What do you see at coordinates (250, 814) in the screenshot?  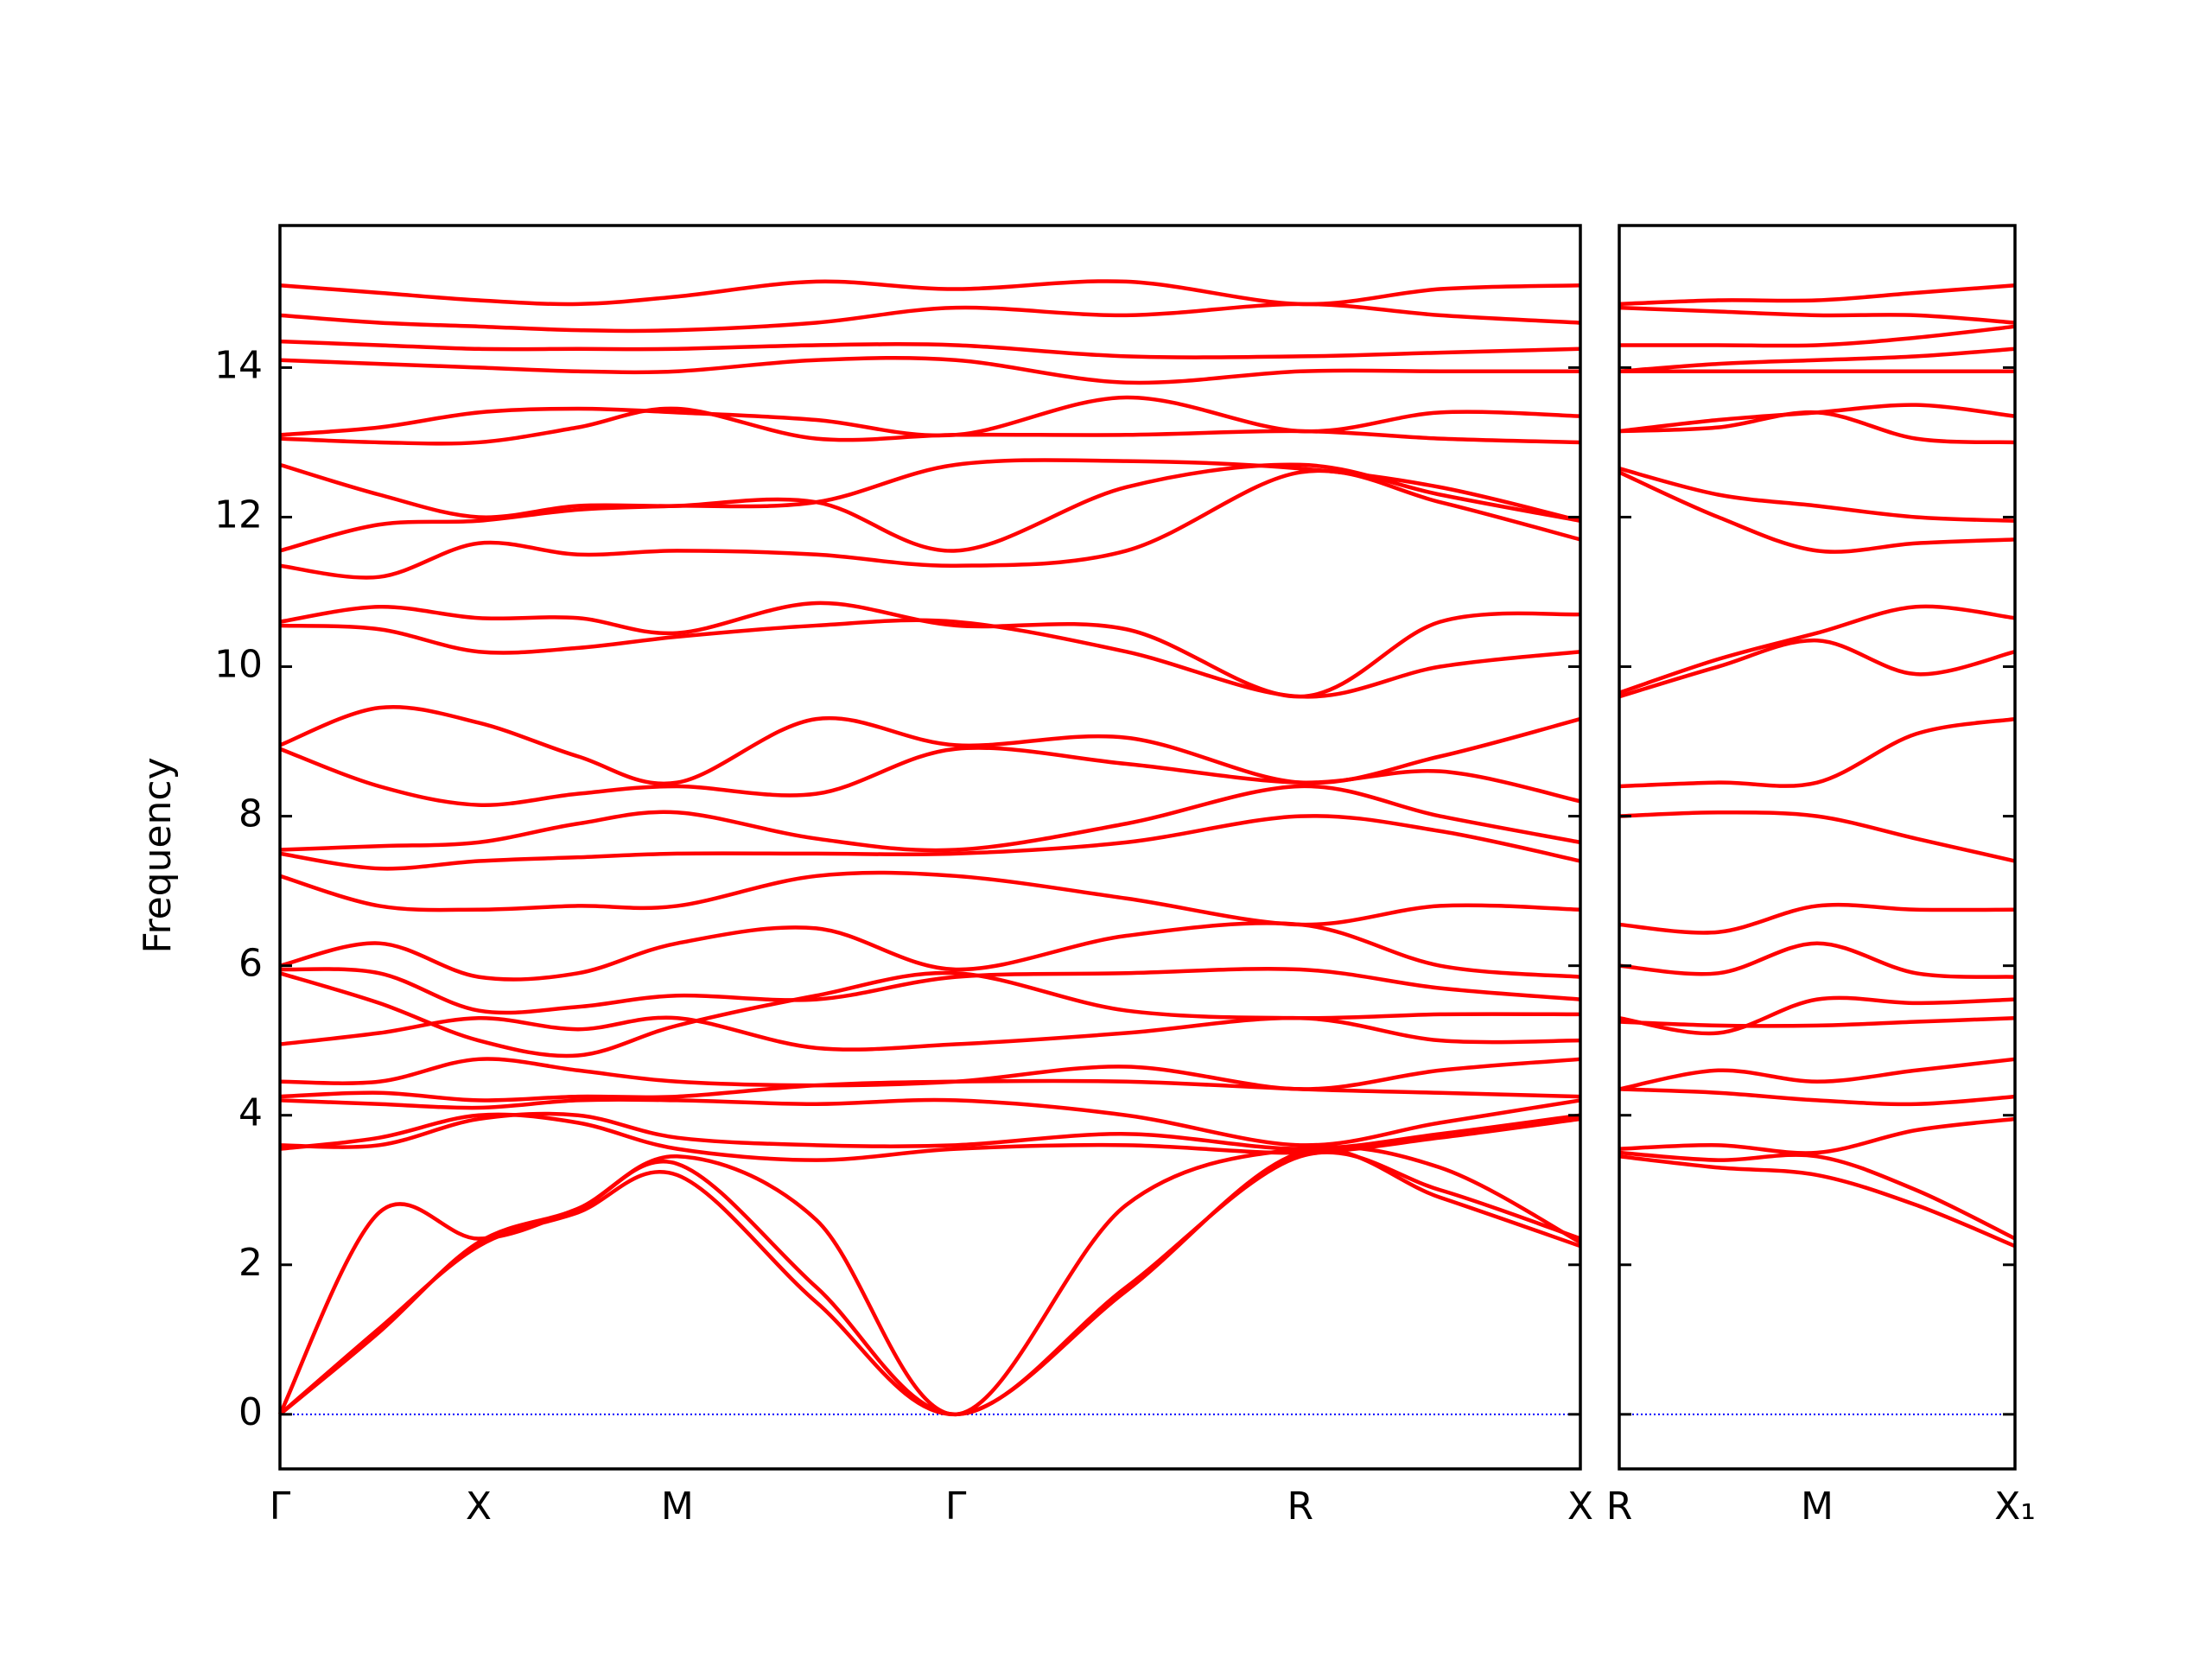 I see `y-tick-label: 8` at bounding box center [250, 814].